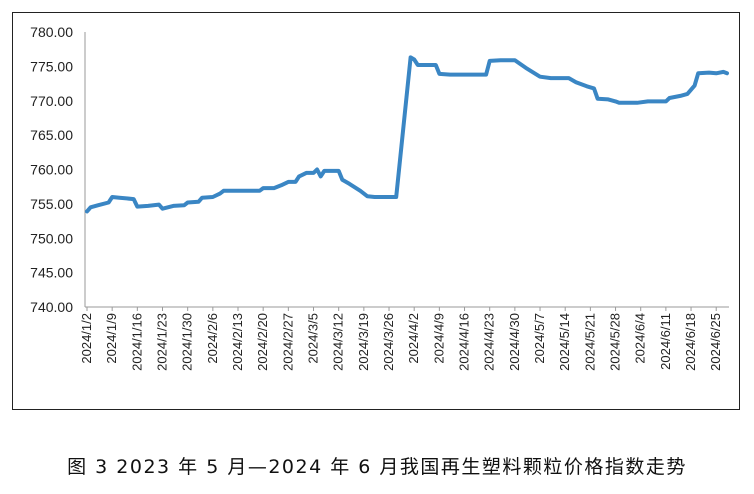 The width and height of the screenshot is (754, 494). Describe the element at coordinates (589, 342) in the screenshot. I see `x-tick-label: 2024/5/21` at that location.